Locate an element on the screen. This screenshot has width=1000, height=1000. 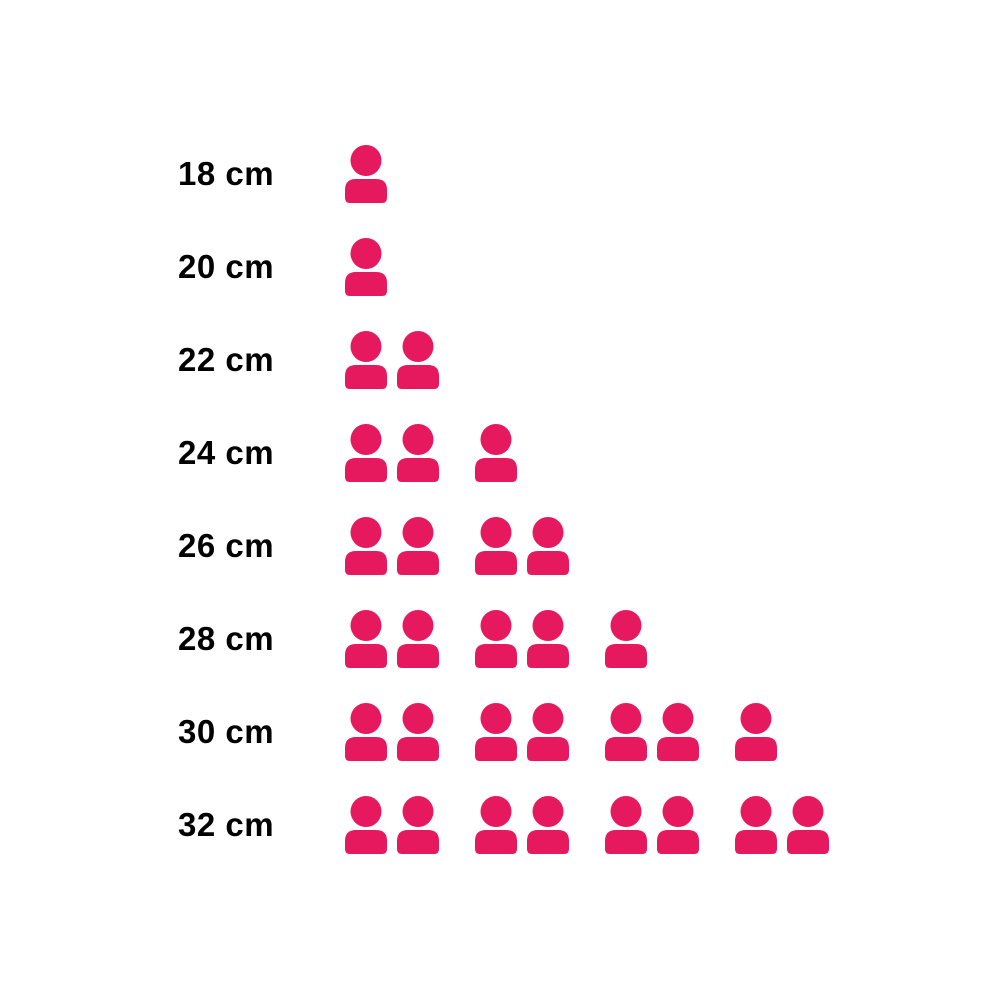
pictogram-row: 30 cm is located at coordinates (589, 731).